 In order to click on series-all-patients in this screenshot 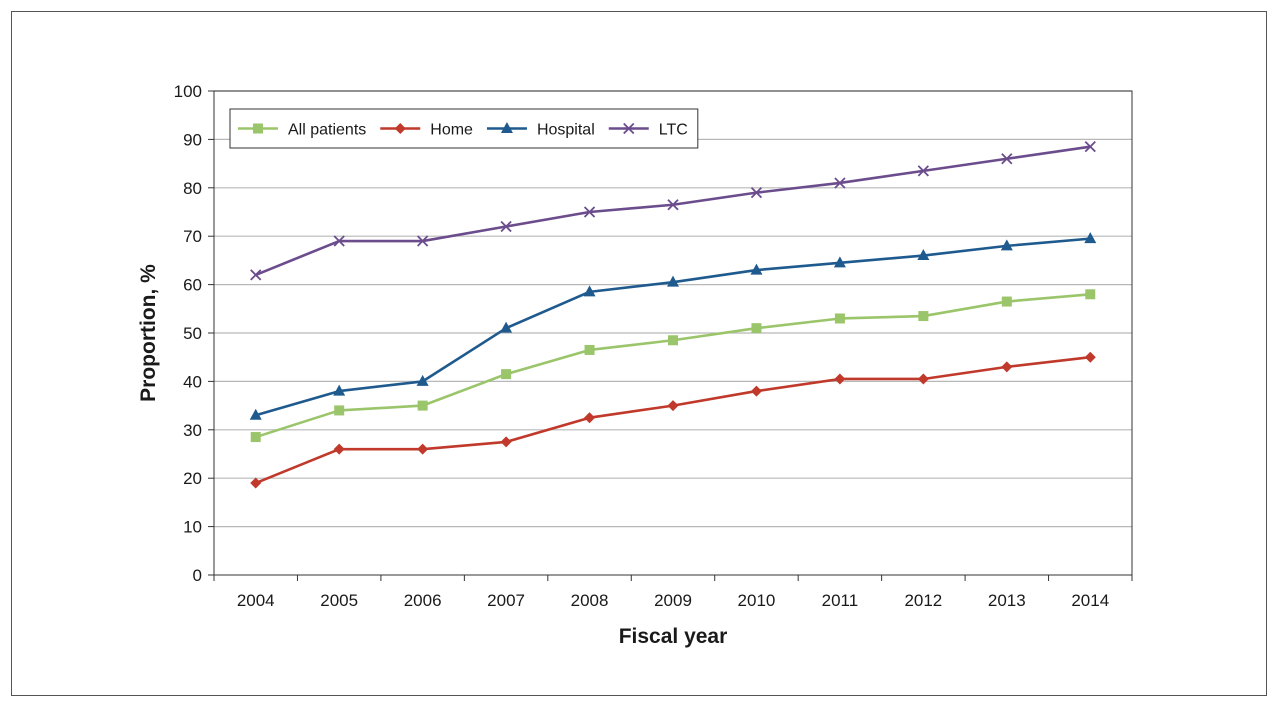, I will do `click(673, 366)`.